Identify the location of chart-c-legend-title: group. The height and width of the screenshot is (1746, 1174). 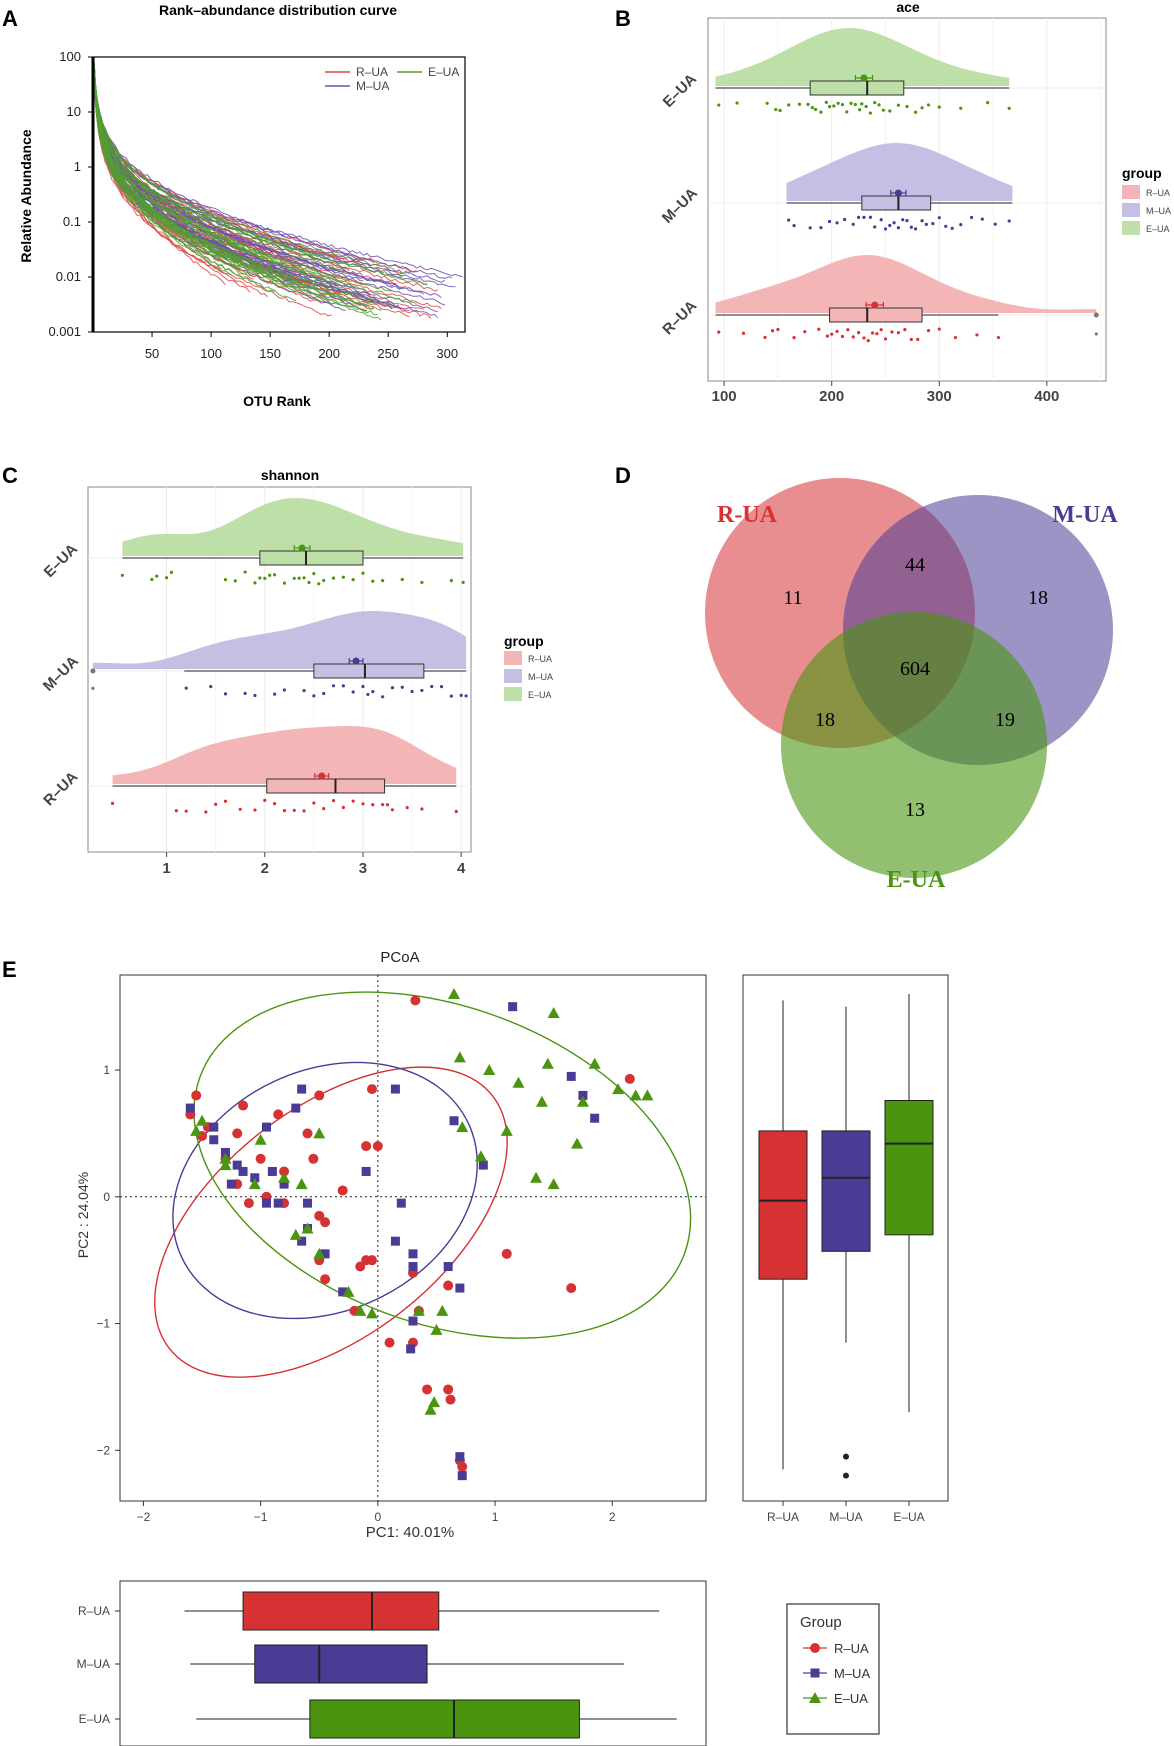
(524, 641).